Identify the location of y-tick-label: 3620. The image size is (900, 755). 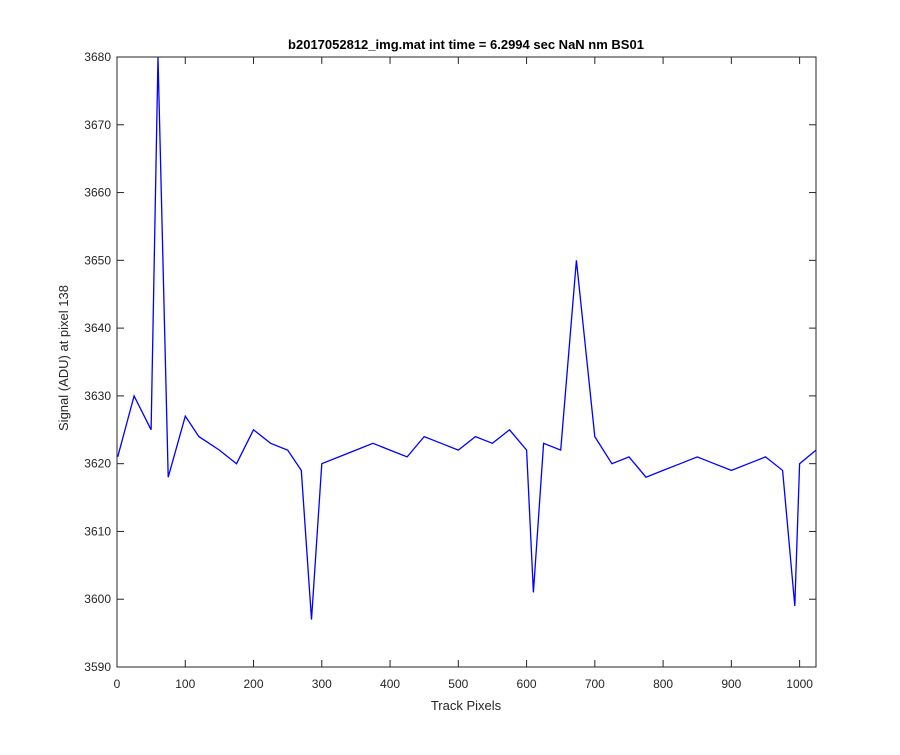
(97, 464).